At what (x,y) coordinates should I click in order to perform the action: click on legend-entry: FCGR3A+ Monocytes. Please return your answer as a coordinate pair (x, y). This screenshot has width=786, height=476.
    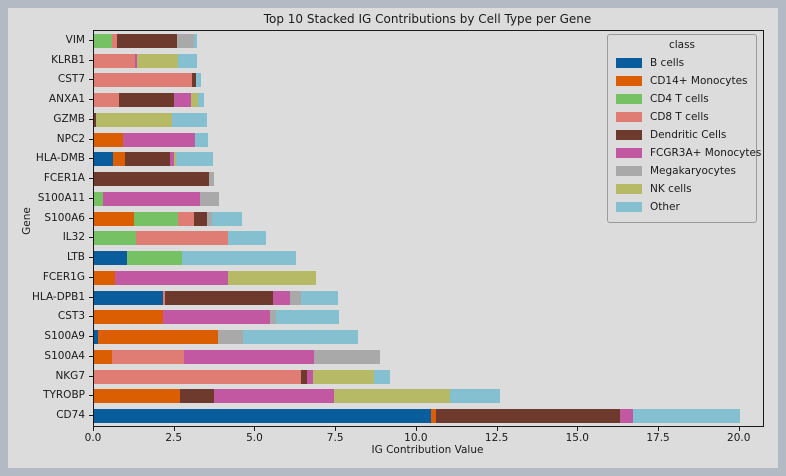
    Looking at the image, I should click on (688, 153).